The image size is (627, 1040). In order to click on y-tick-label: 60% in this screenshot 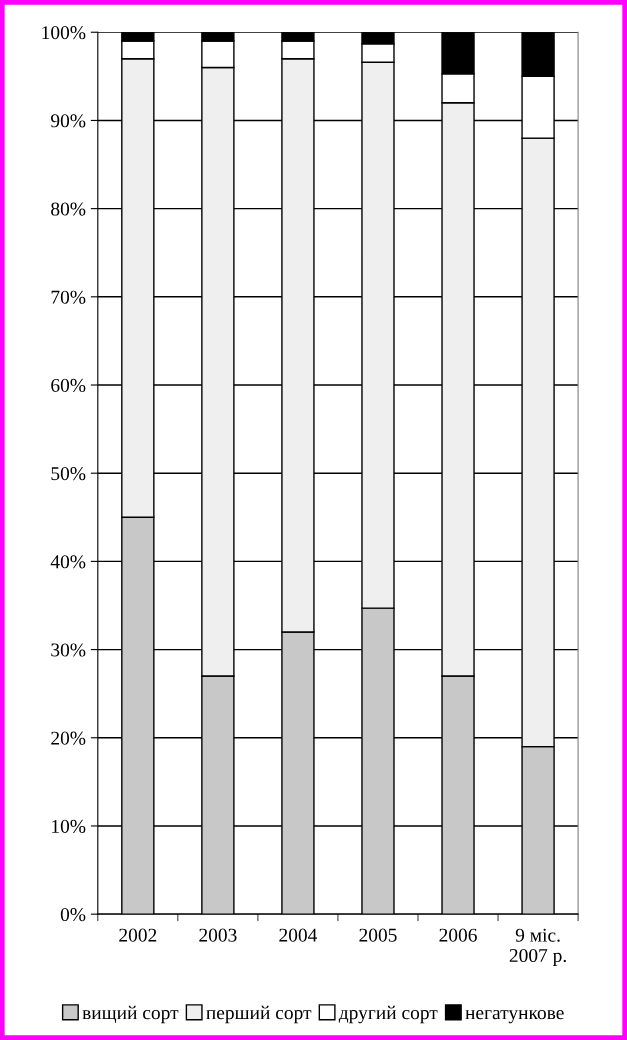, I will do `click(68, 385)`.